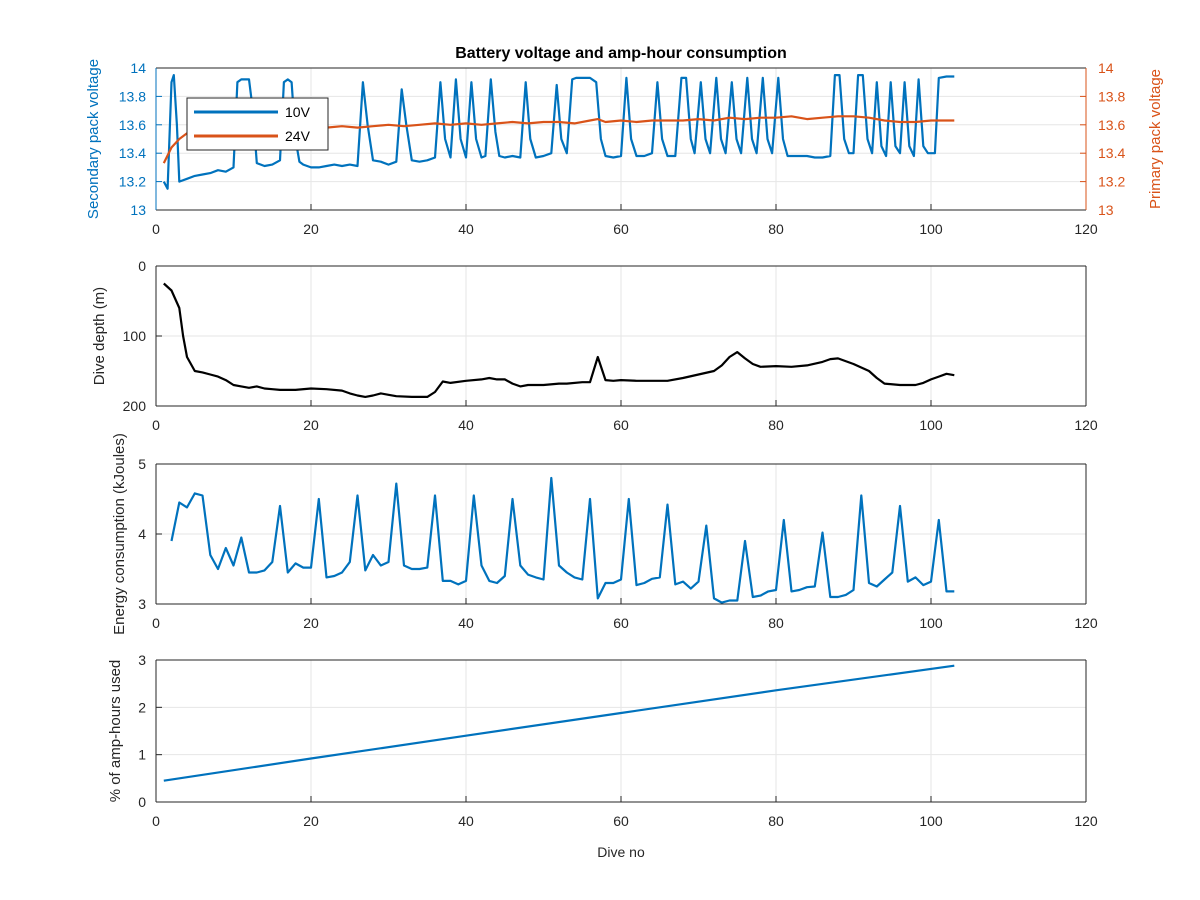 This screenshot has width=1200, height=900. Describe the element at coordinates (1106, 210) in the screenshot. I see `y-right-tick-label: 13` at that location.